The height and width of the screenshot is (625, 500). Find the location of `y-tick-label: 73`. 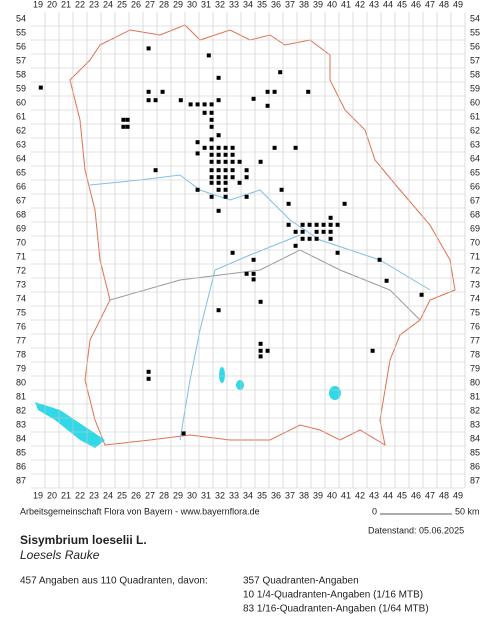

y-tick-label: 73 is located at coordinates (21, 284).